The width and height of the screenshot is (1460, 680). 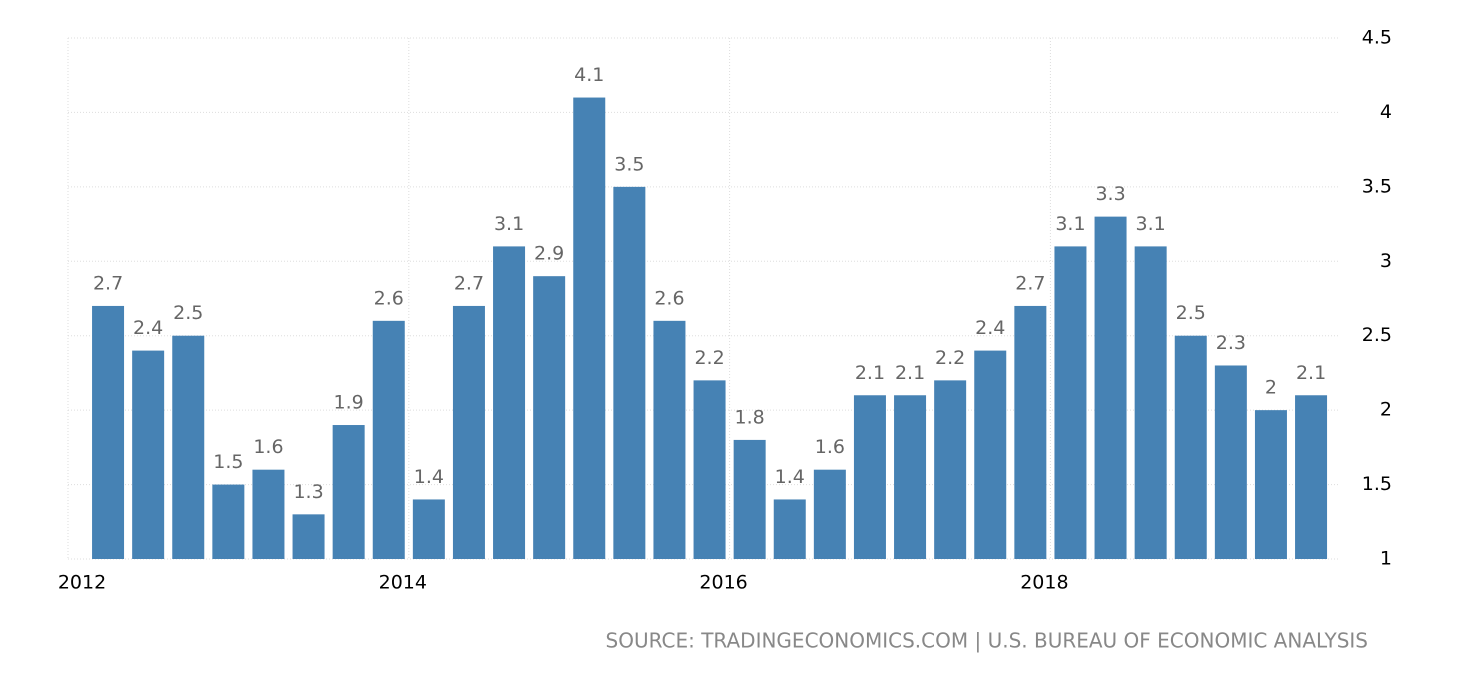 I want to click on y-tick-label: 2, so click(x=1386, y=410).